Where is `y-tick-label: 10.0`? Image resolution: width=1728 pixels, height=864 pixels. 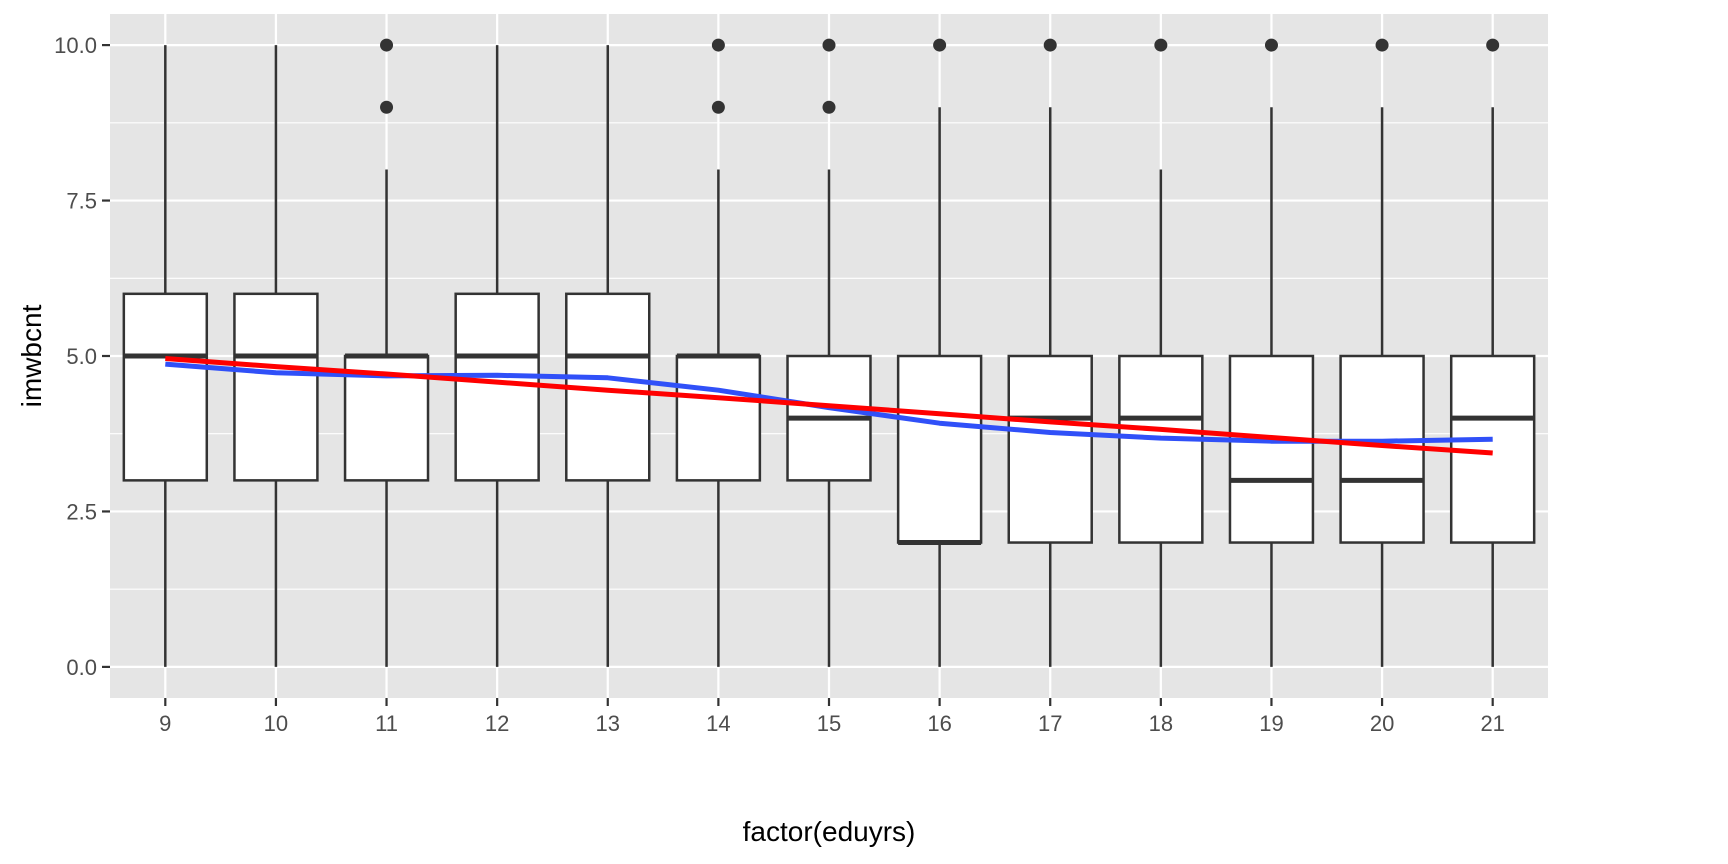 y-tick-label: 10.0 is located at coordinates (75, 45).